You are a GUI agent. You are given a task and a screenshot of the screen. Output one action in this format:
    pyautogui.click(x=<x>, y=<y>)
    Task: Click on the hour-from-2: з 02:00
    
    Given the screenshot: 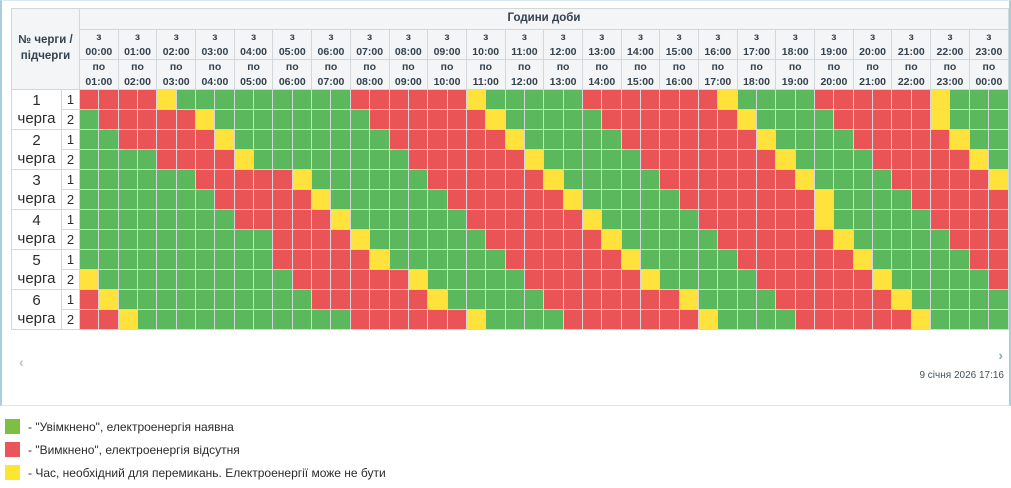 What is the action you would take?
    pyautogui.click(x=176, y=44)
    